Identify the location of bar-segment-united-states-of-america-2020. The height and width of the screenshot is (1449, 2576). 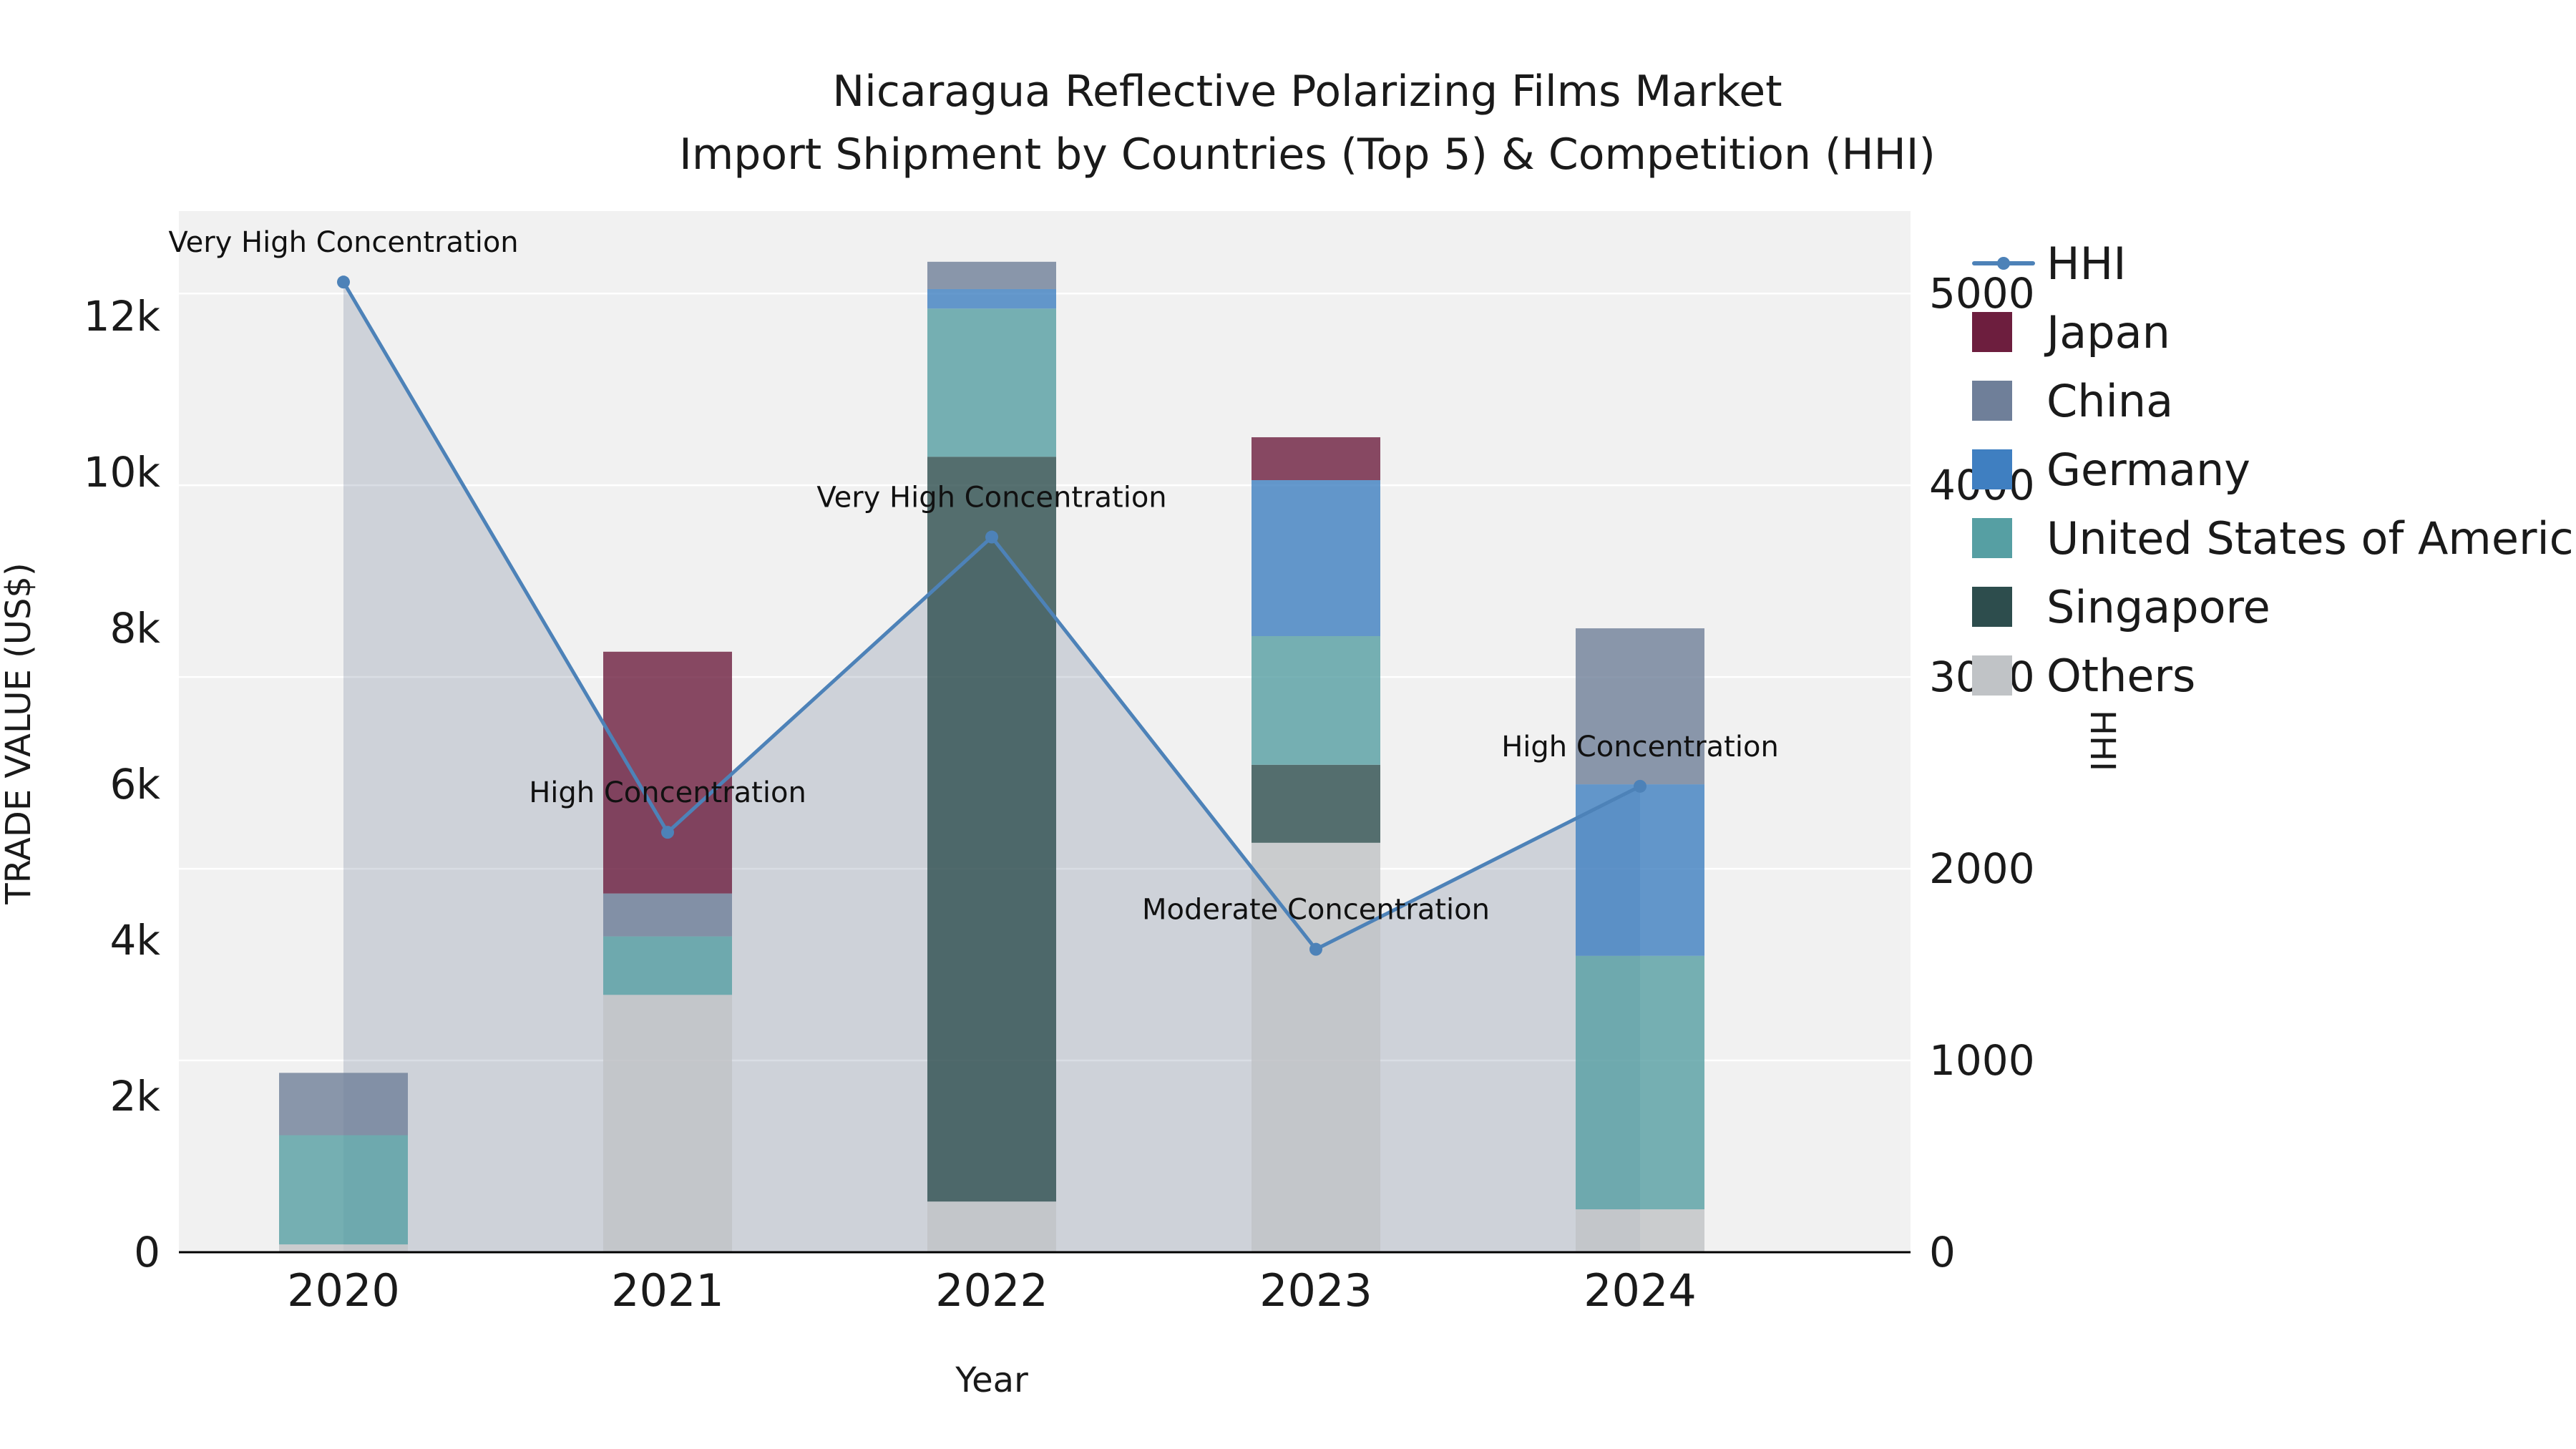
(343, 1190).